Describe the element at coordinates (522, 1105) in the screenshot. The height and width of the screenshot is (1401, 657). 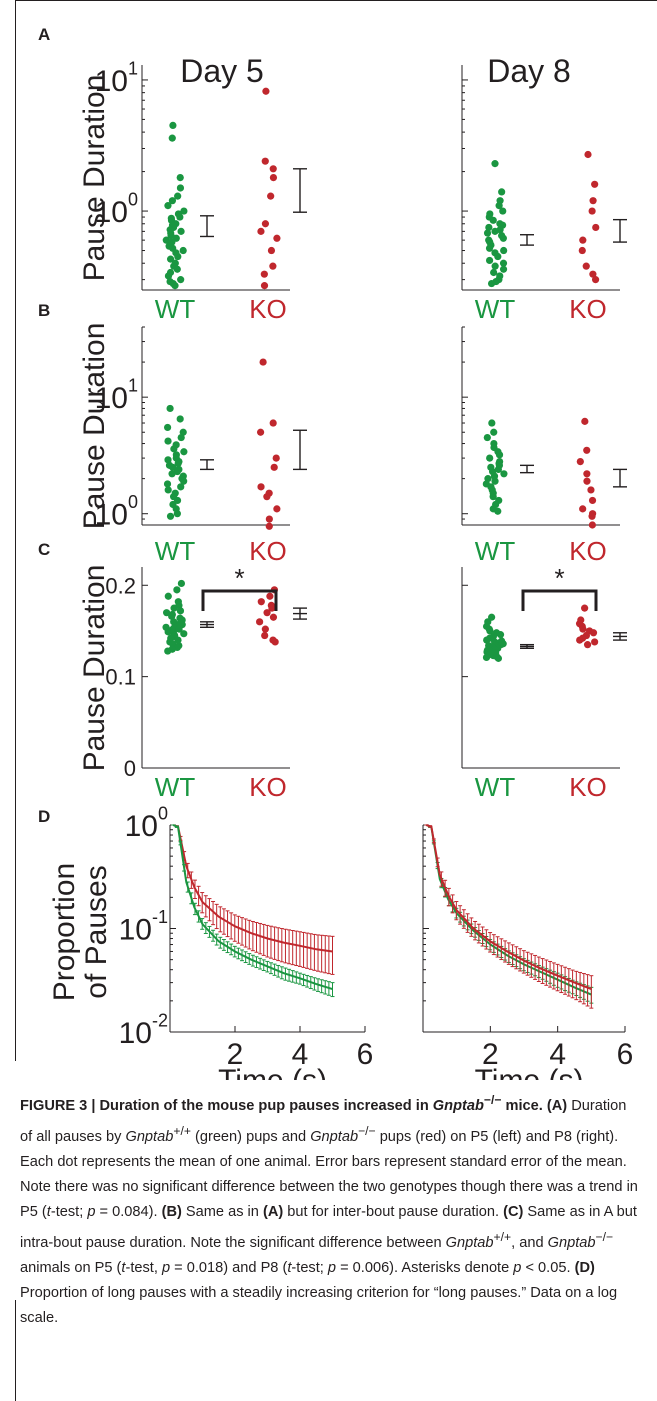
I see `caption-title-end: mice.` at that location.